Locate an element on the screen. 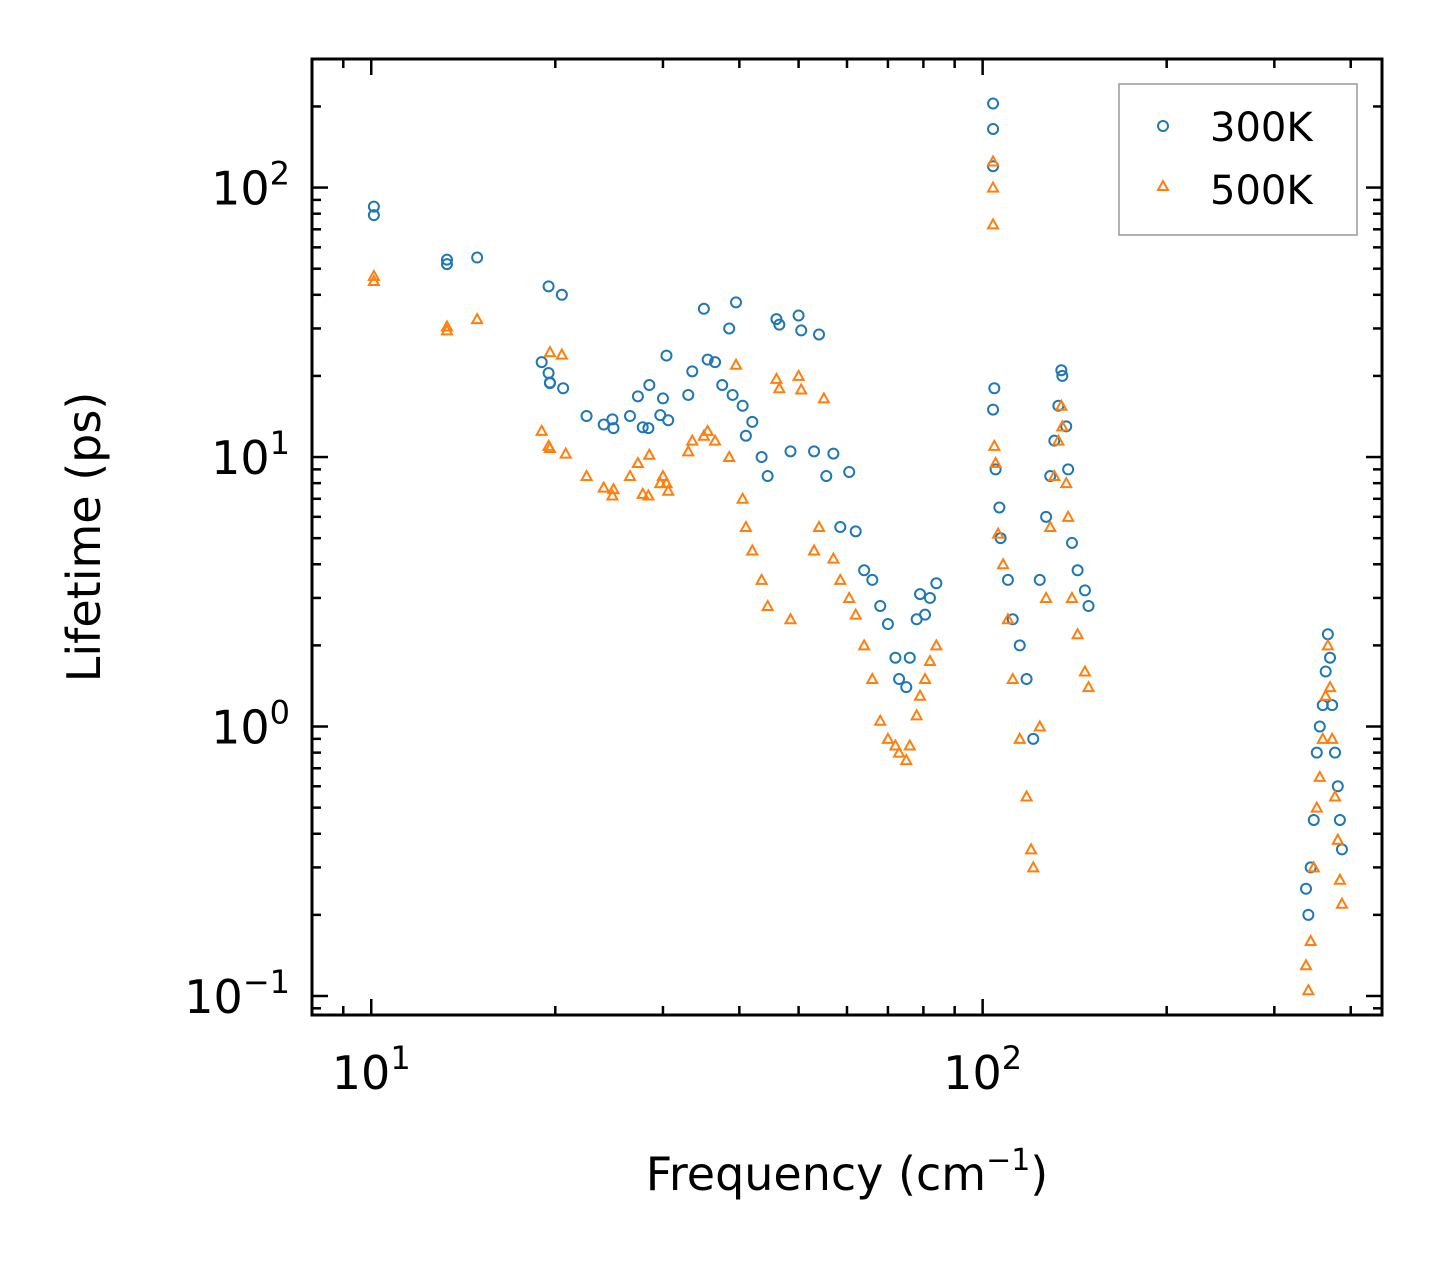  x-axis-label-exponent: −1 is located at coordinates (1008, 1160).